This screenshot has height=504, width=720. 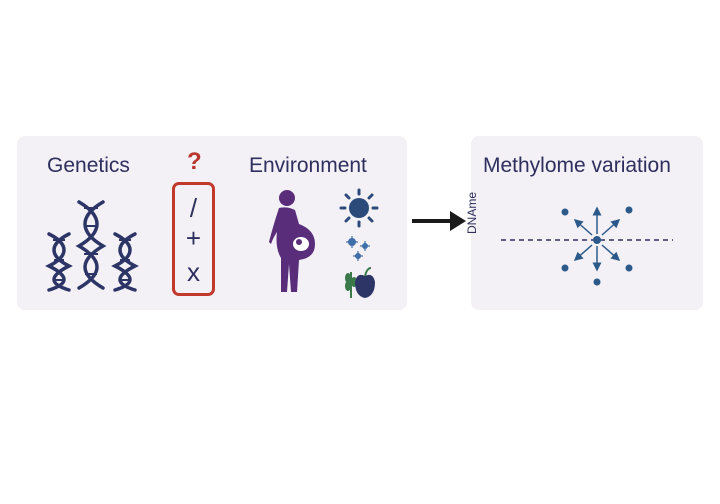 I want to click on question-mark: ?, so click(x=194, y=161).